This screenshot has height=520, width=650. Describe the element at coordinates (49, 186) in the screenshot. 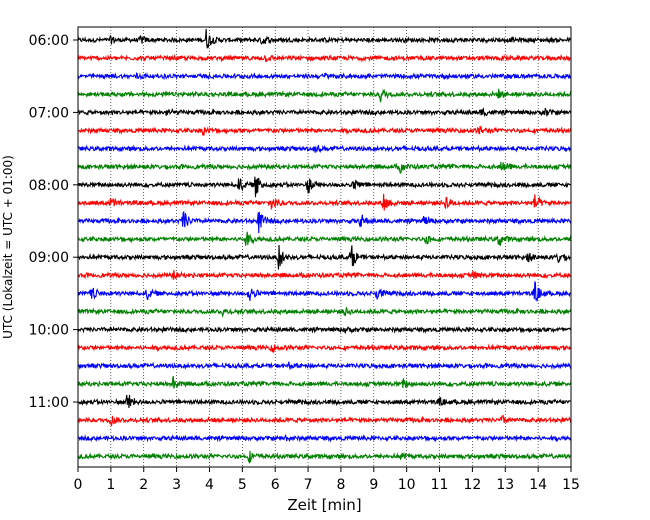

I see `y-tick-label: 08:00` at that location.